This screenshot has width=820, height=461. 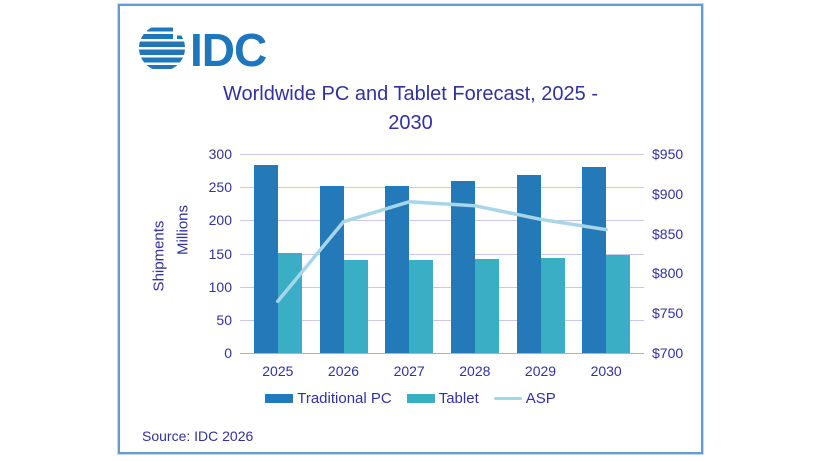 I want to click on left-axis-tick-label: 250, so click(x=220, y=187).